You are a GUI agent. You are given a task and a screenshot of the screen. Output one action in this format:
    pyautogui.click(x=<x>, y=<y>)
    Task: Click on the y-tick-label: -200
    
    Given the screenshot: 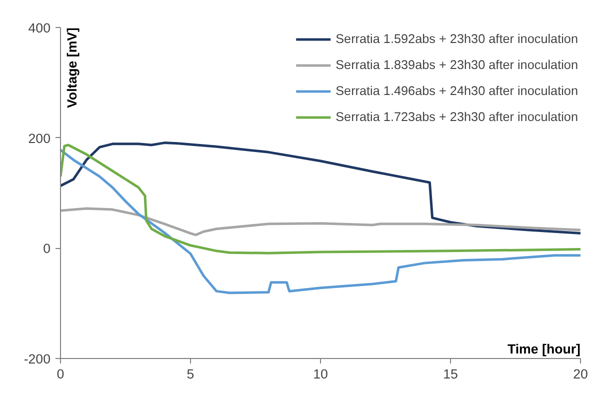 What is the action you would take?
    pyautogui.click(x=37, y=359)
    